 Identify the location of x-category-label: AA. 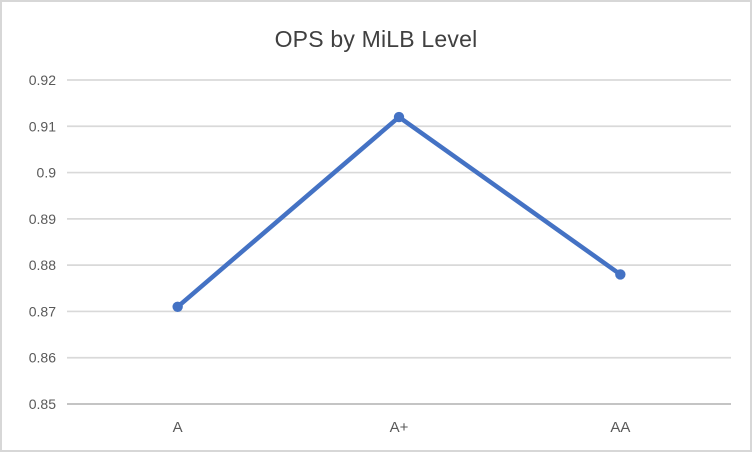
(620, 427).